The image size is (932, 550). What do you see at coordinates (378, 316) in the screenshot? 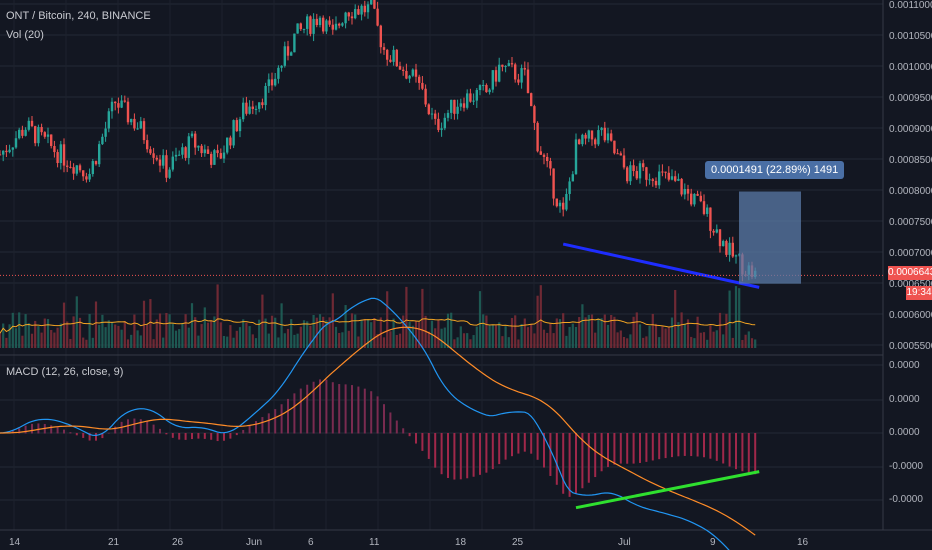
I see `volume-bars` at bounding box center [378, 316].